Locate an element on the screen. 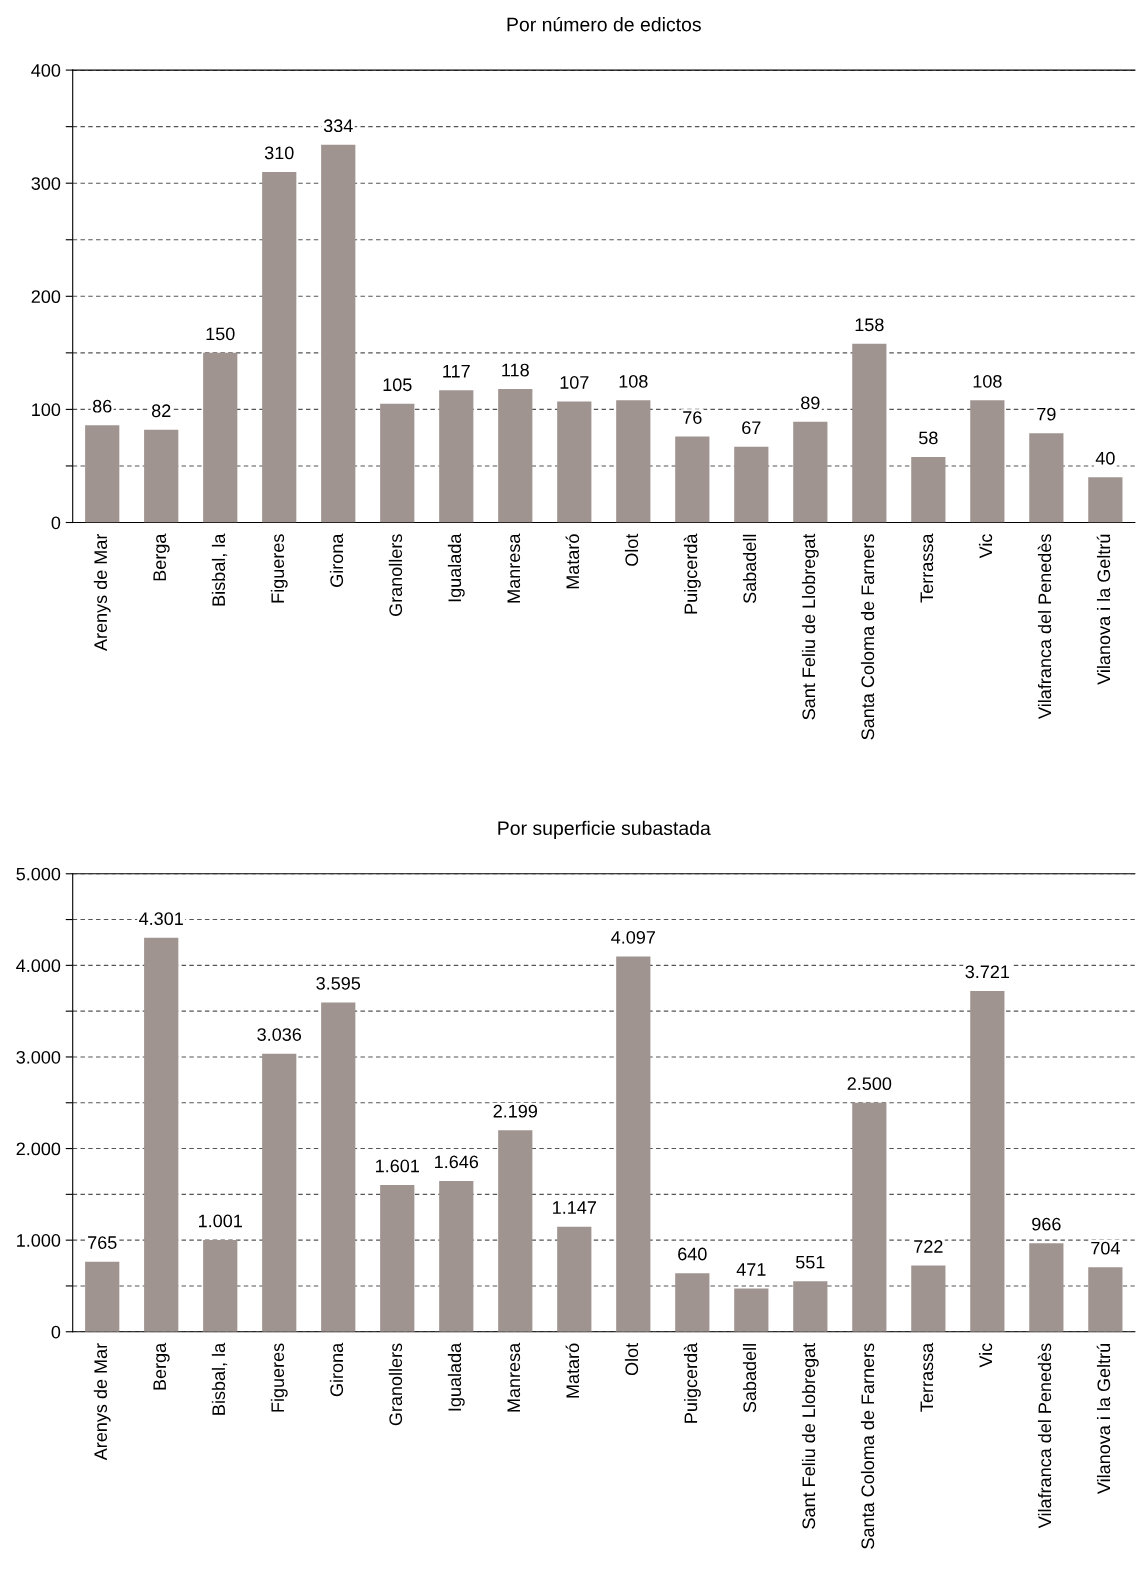 The width and height of the screenshot is (1136, 1593). y-tick-label: 1.000 is located at coordinates (39, 1240).